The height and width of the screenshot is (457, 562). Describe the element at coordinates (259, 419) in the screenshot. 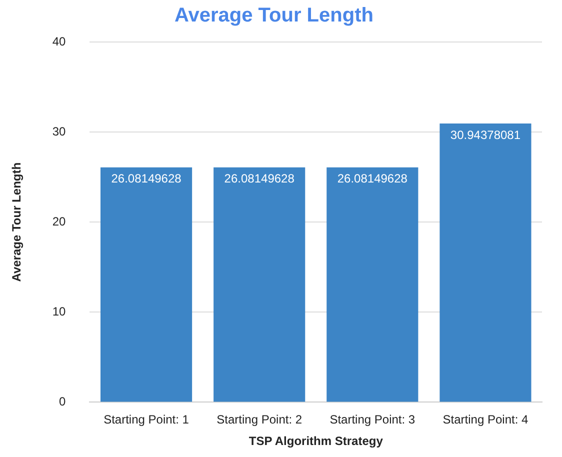

I see `x-tick-label: Starting Point: 2` at that location.